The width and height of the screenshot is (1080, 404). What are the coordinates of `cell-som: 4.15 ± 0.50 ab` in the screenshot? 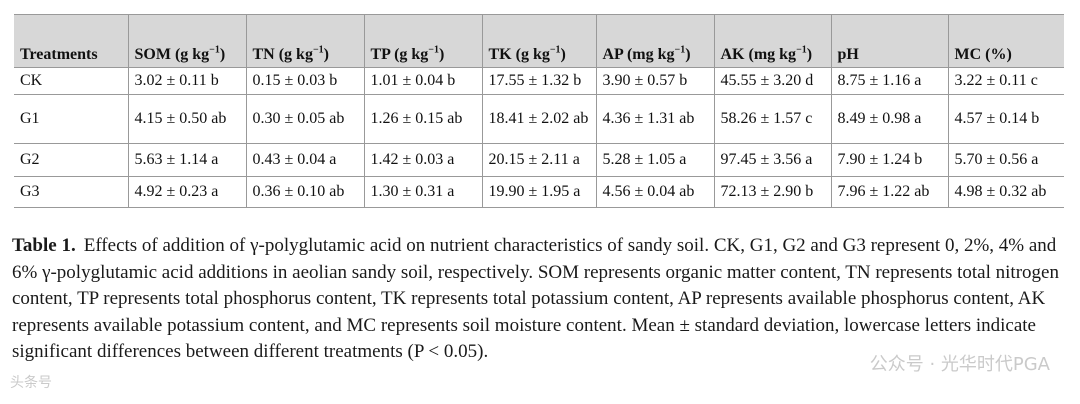 It's located at (186, 119).